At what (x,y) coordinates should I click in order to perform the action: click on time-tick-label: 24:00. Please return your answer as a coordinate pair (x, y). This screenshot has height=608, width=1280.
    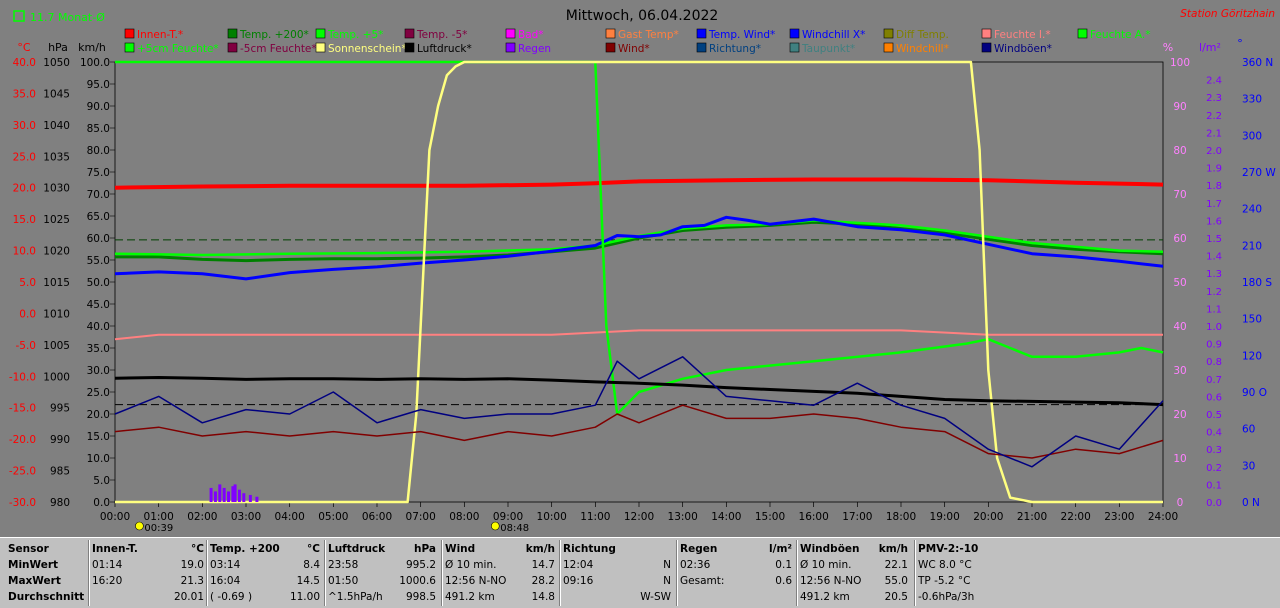
    Looking at the image, I should click on (1163, 517).